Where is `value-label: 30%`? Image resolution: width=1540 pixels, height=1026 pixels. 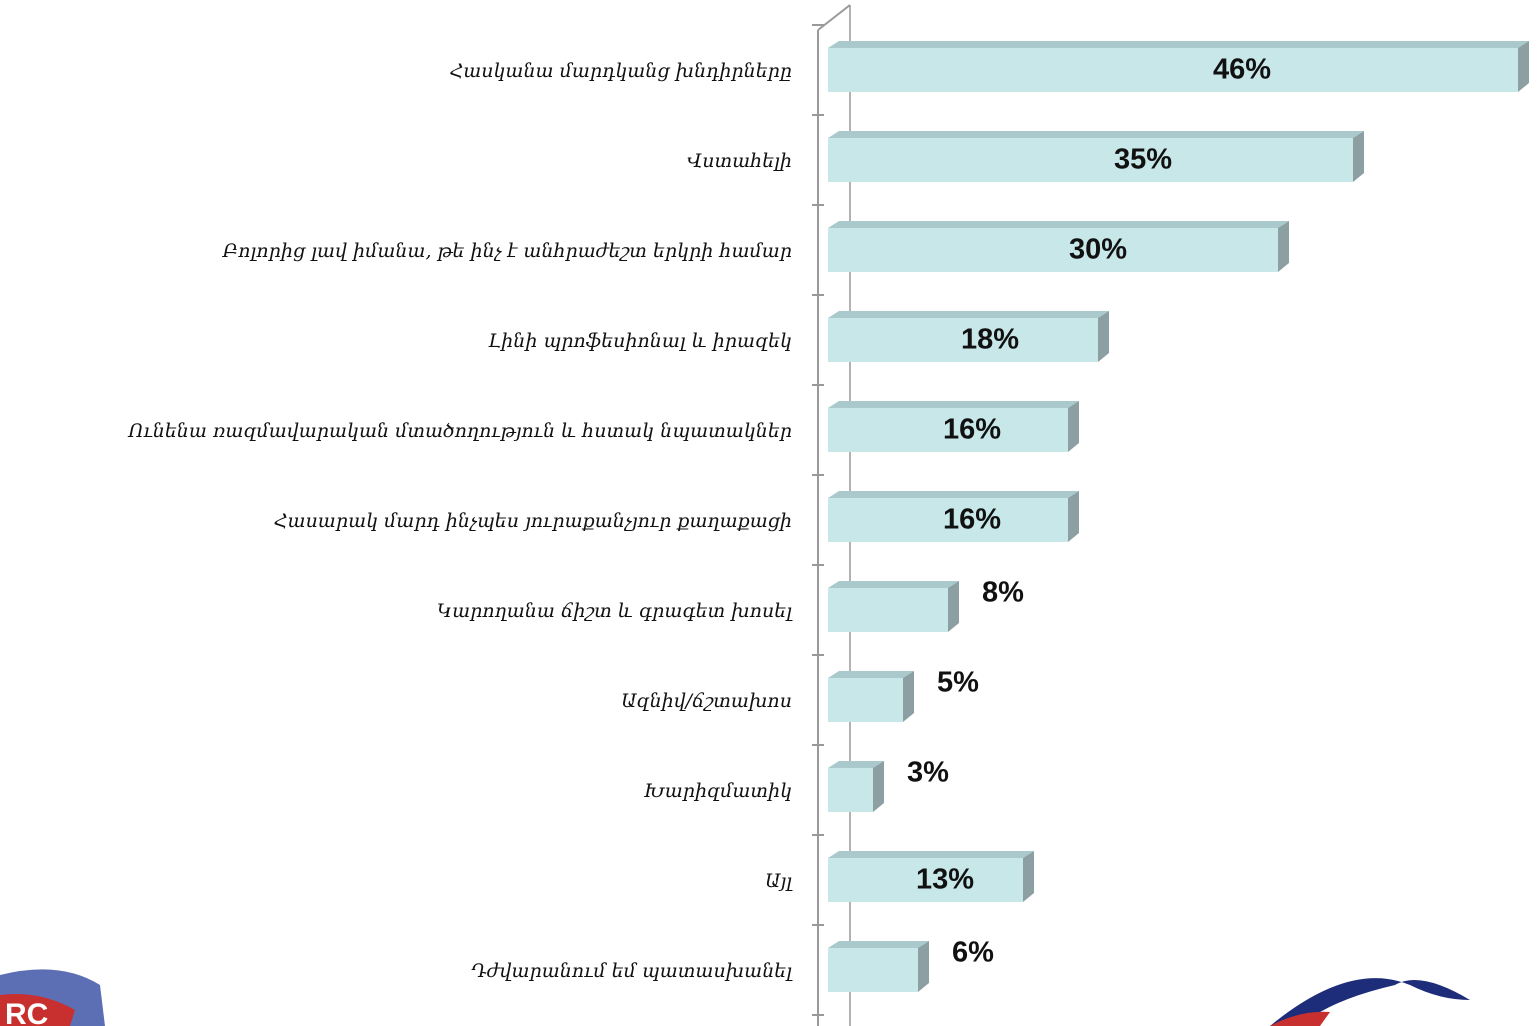
value-label: 30% is located at coordinates (1098, 250).